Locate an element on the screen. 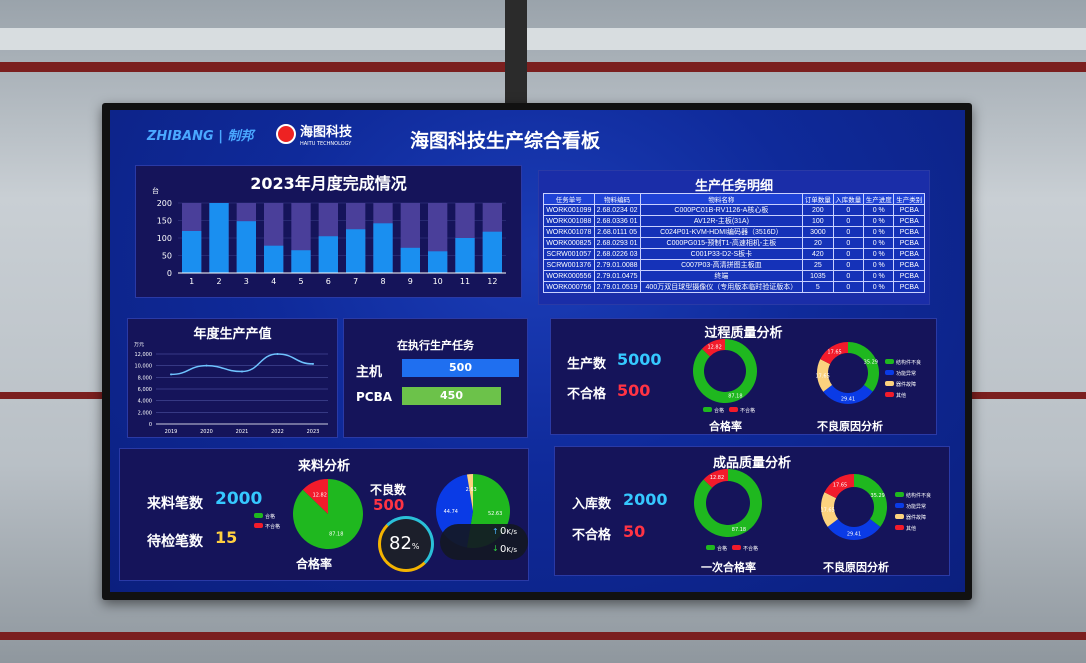 The image size is (1086, 663). data-point-2022 is located at coordinates (277, 354).